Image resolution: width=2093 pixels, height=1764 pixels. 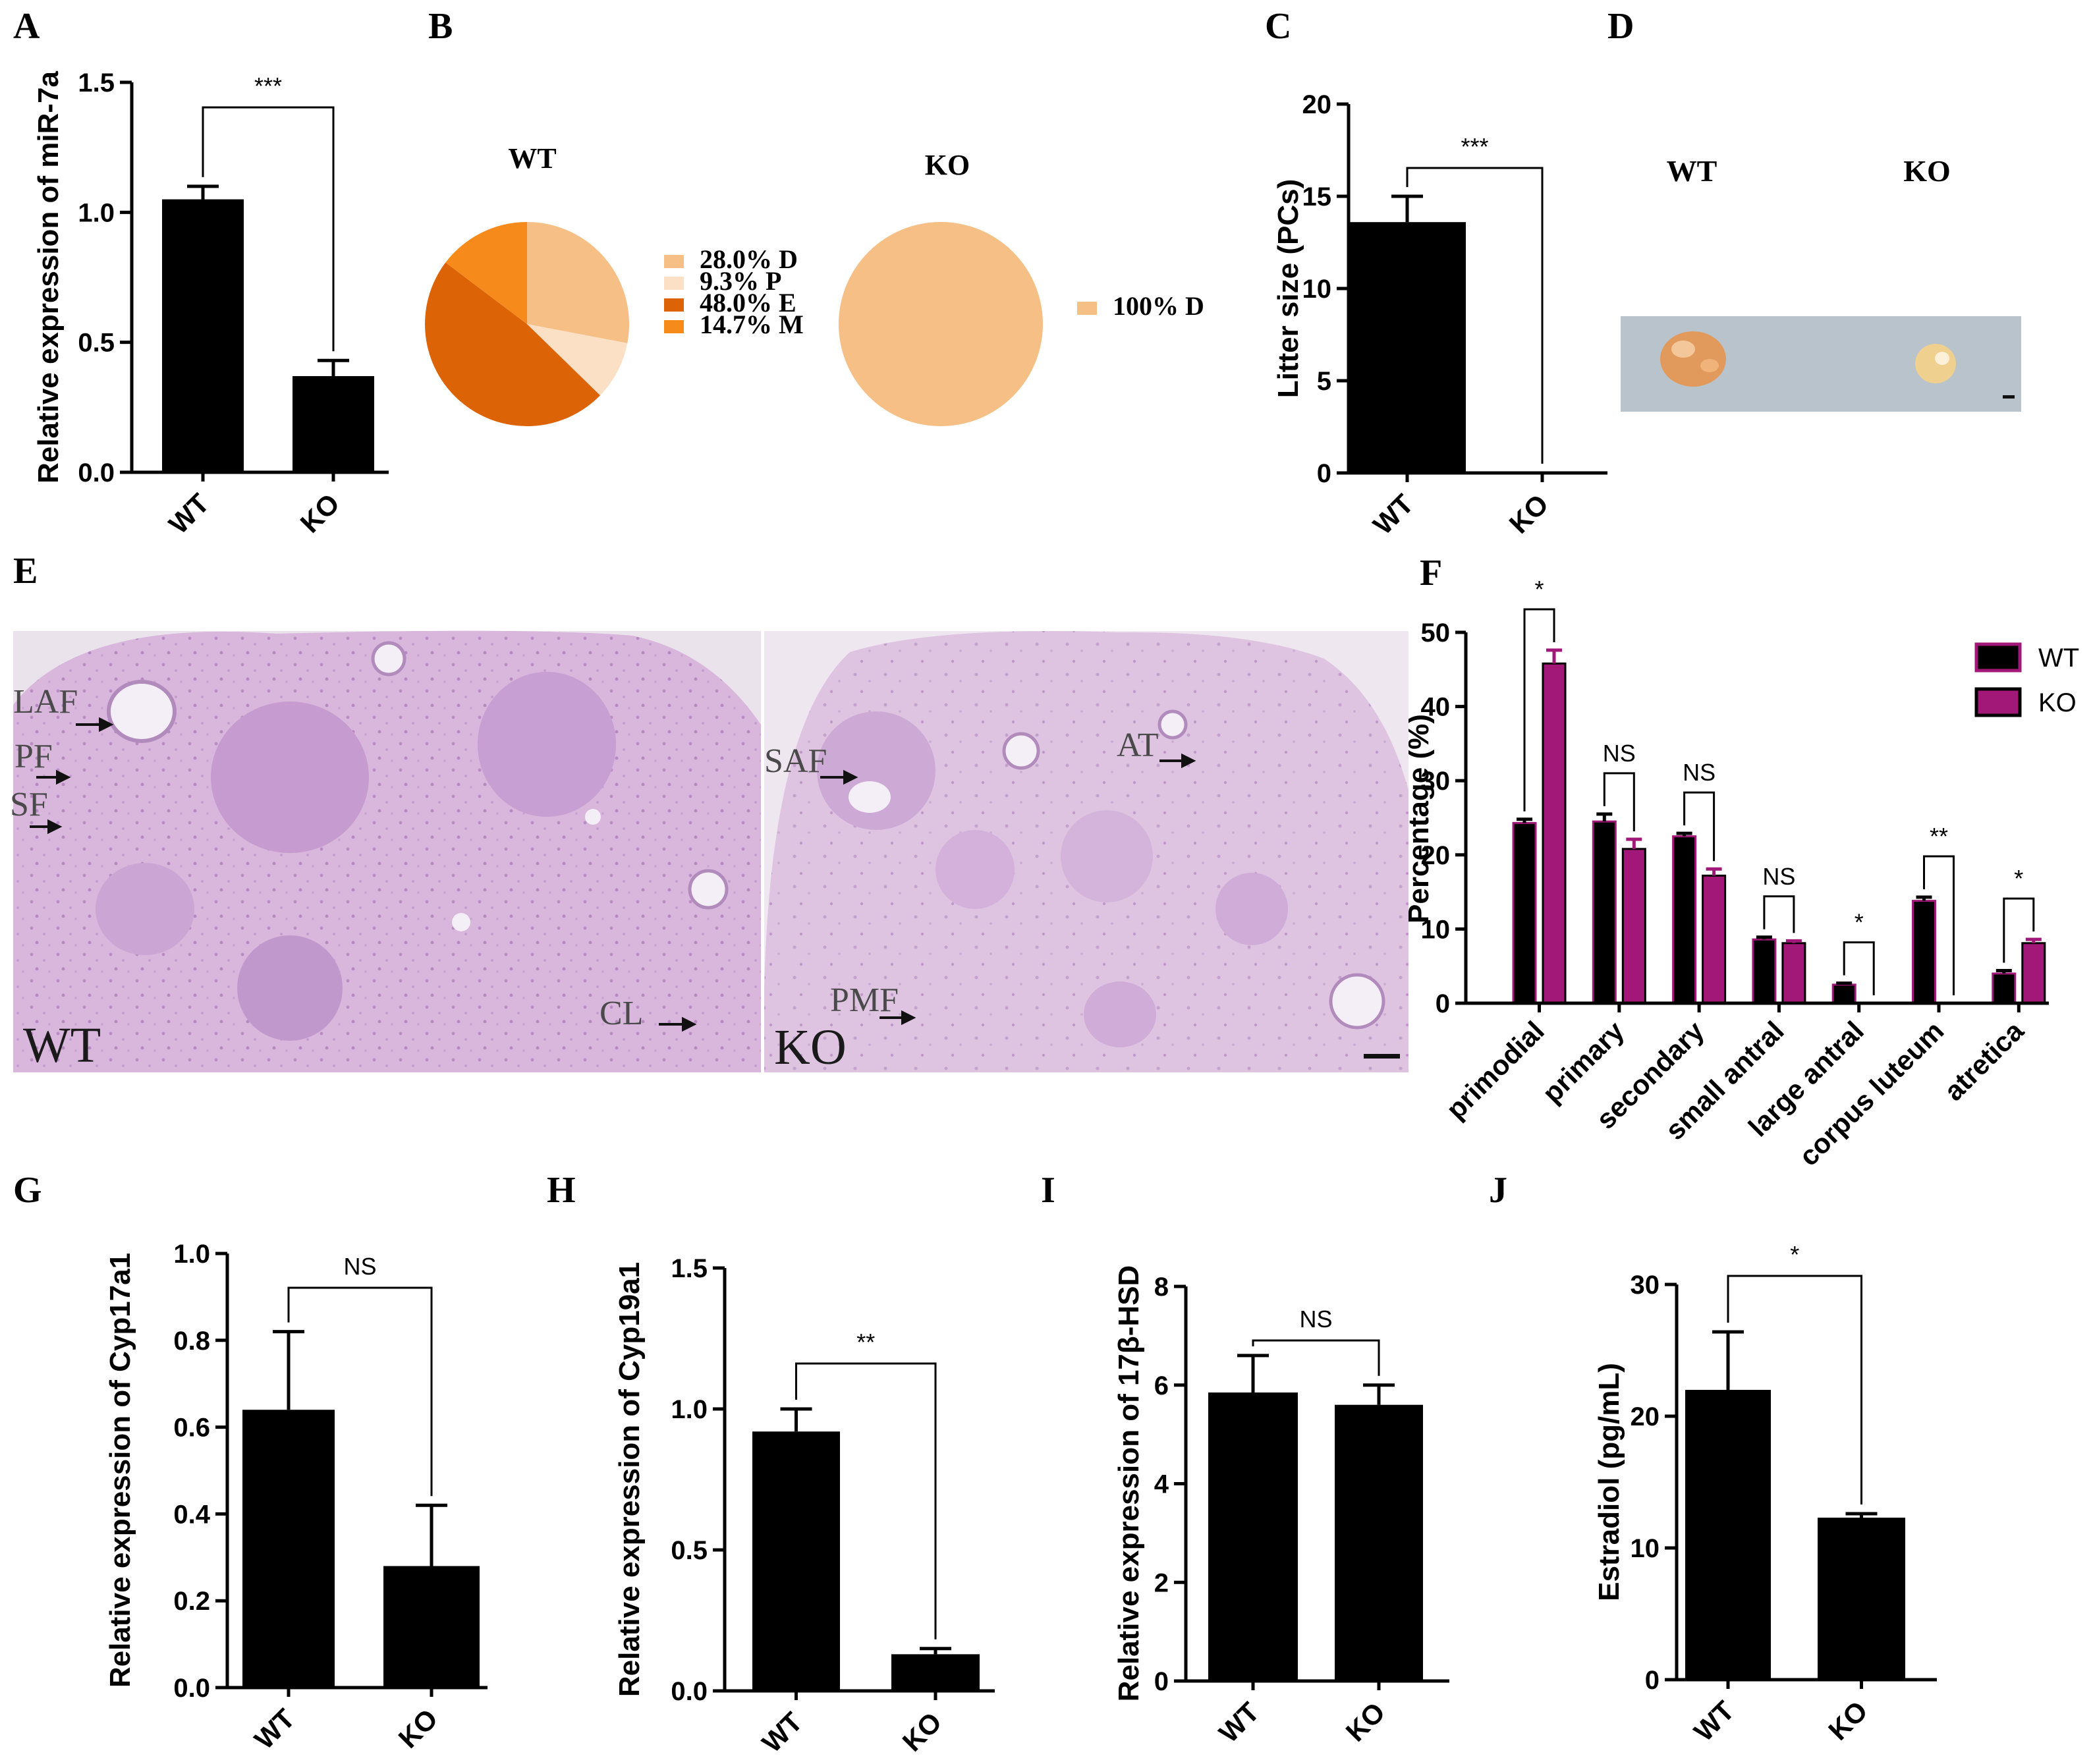 I want to click on chart-i-y-tick-label: 6, so click(x=1161, y=1386).